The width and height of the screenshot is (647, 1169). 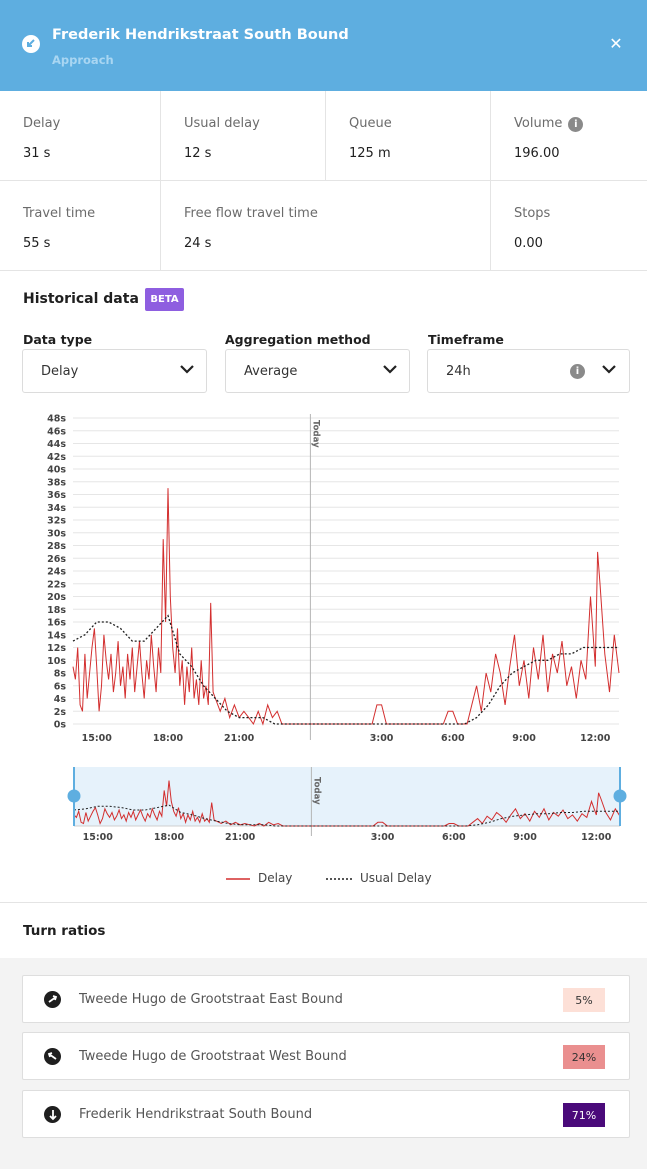 I want to click on usual-delay-series, so click(x=345, y=669).